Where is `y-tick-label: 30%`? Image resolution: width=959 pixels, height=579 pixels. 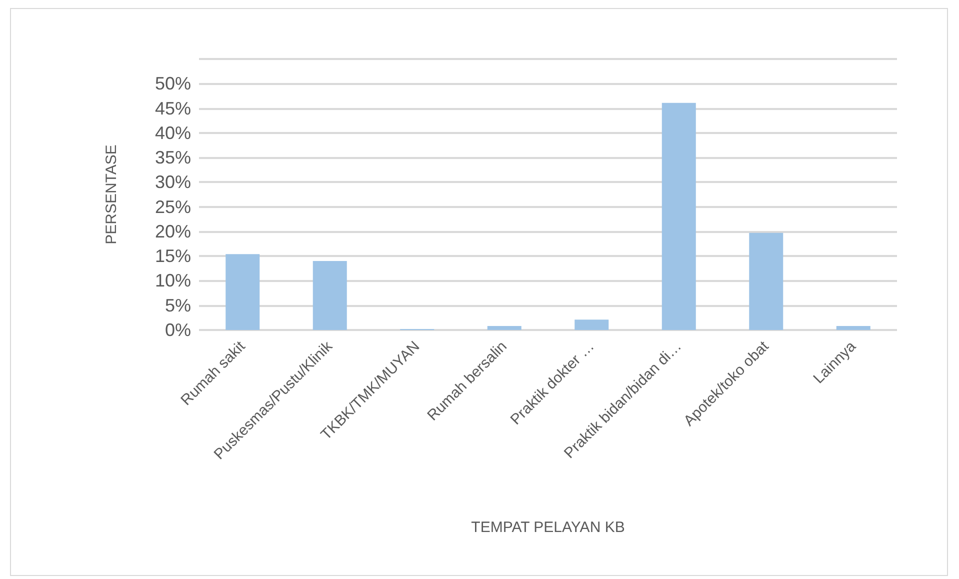 y-tick-label: 30% is located at coordinates (172, 182).